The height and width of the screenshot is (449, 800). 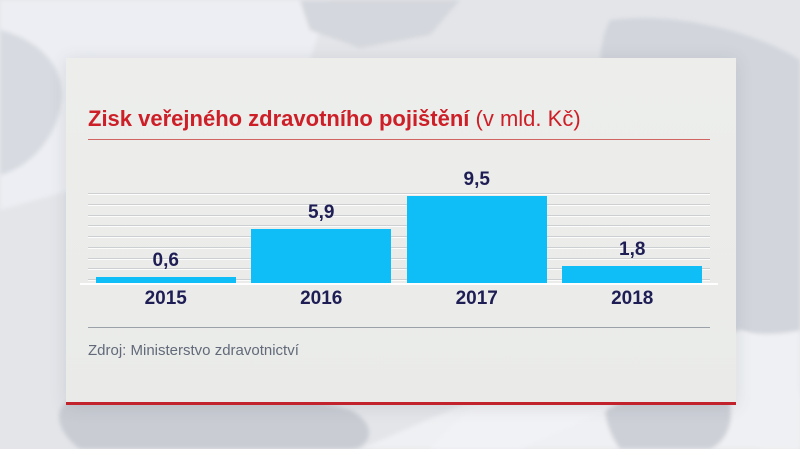 I want to click on x-axis-label-2017: 2017, so click(x=476, y=298).